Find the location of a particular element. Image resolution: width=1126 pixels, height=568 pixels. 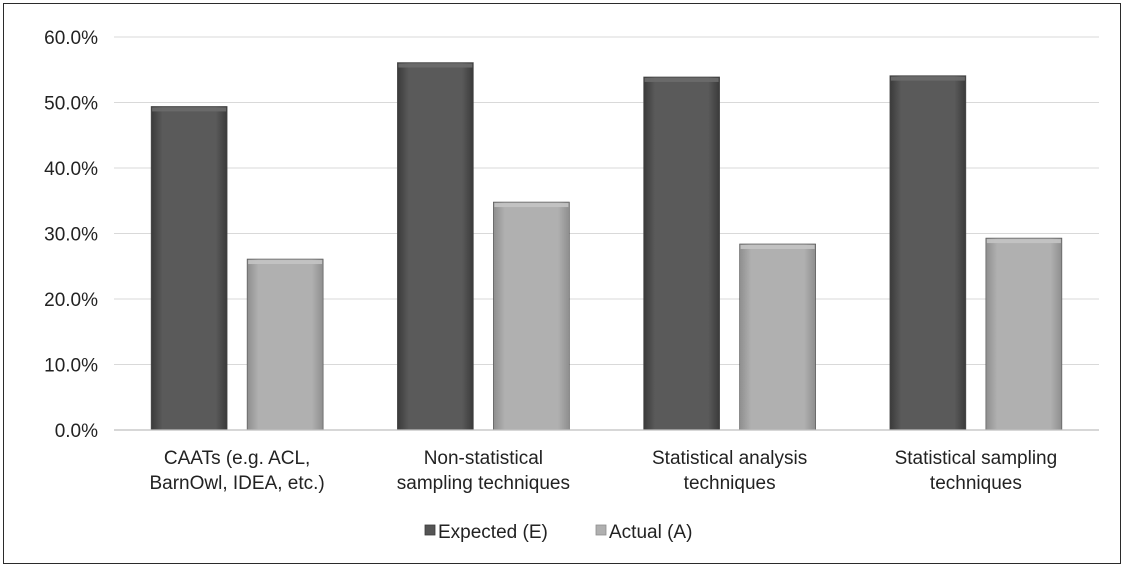

y-tick-label: 30.0% is located at coordinates (71, 235).